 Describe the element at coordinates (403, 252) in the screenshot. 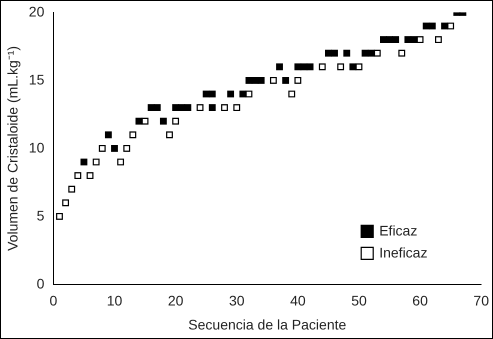

I see `legend-label: Ineficaz` at that location.